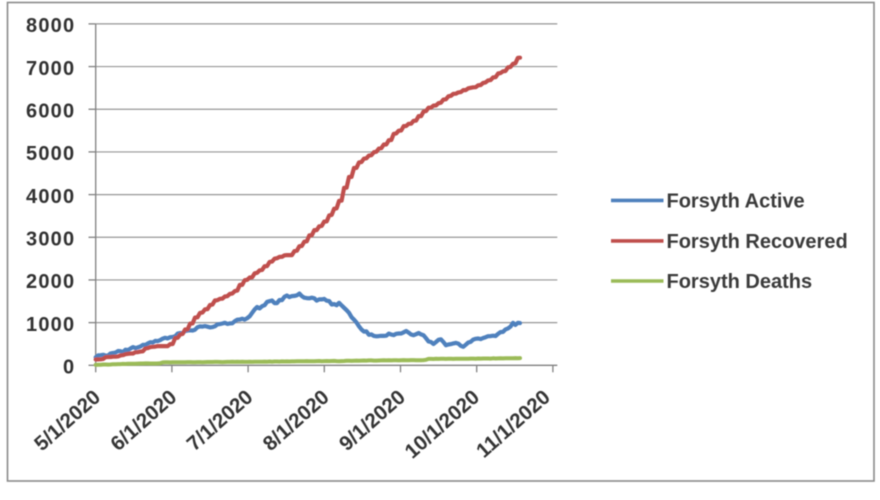 This screenshot has width=880, height=500. What do you see at coordinates (50, 197) in the screenshot?
I see `svg-text: 4000` at bounding box center [50, 197].